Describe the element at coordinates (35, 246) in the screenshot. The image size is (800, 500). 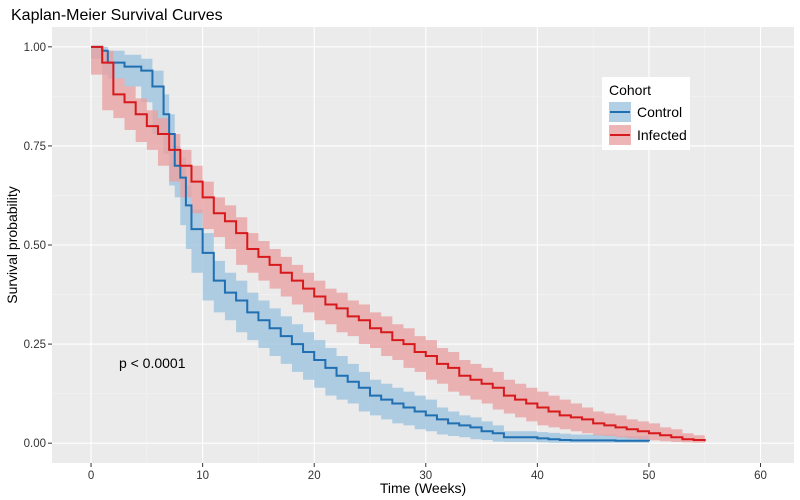
I see `y-tick-label: 0.50` at that location.